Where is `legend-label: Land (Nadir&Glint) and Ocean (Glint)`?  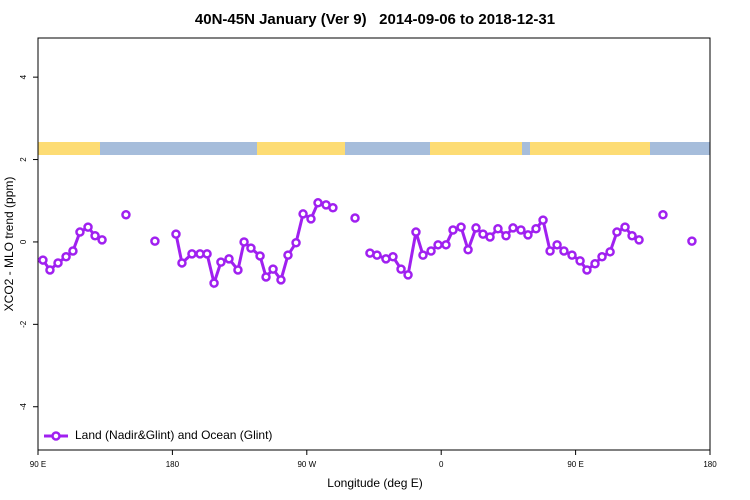
legend-label: Land (Nadir&Glint) and Ocean (Glint) is located at coordinates (173, 435).